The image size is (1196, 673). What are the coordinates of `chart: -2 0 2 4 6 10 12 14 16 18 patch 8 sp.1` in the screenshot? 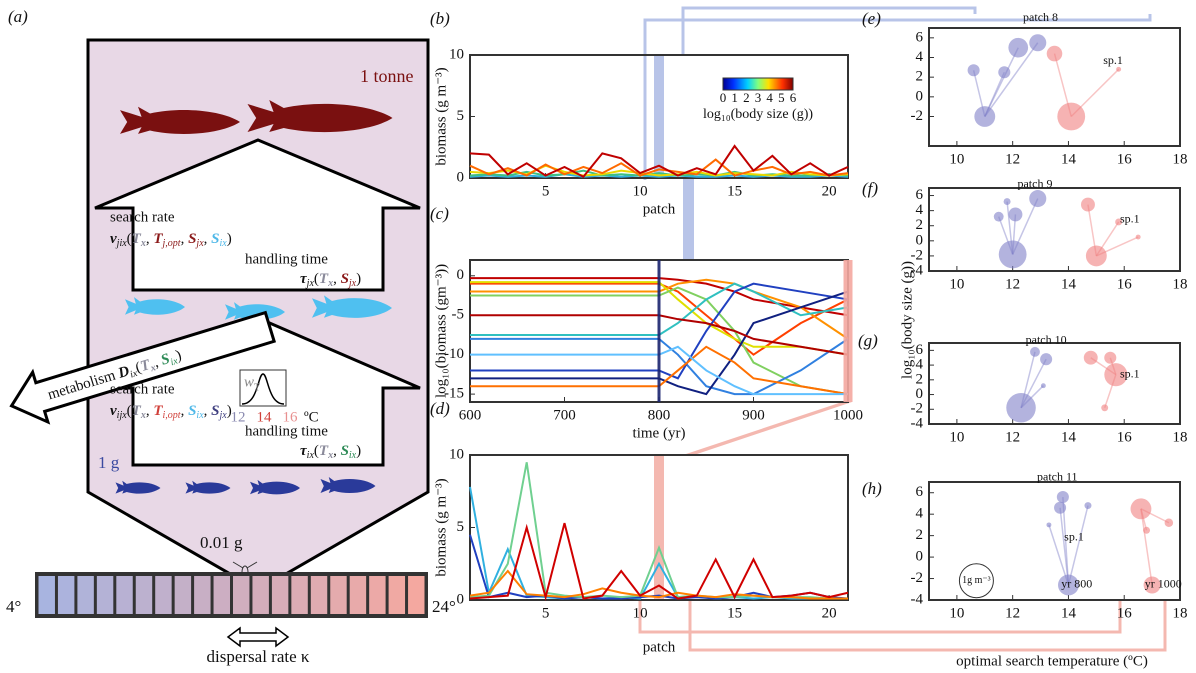 It's located at (1049, 89).